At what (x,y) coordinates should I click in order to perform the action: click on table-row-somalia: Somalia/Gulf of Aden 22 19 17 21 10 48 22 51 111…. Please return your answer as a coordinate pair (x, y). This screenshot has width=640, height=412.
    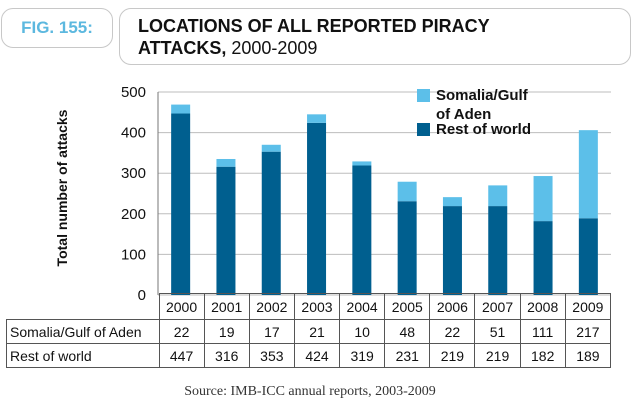
    Looking at the image, I should click on (309, 331).